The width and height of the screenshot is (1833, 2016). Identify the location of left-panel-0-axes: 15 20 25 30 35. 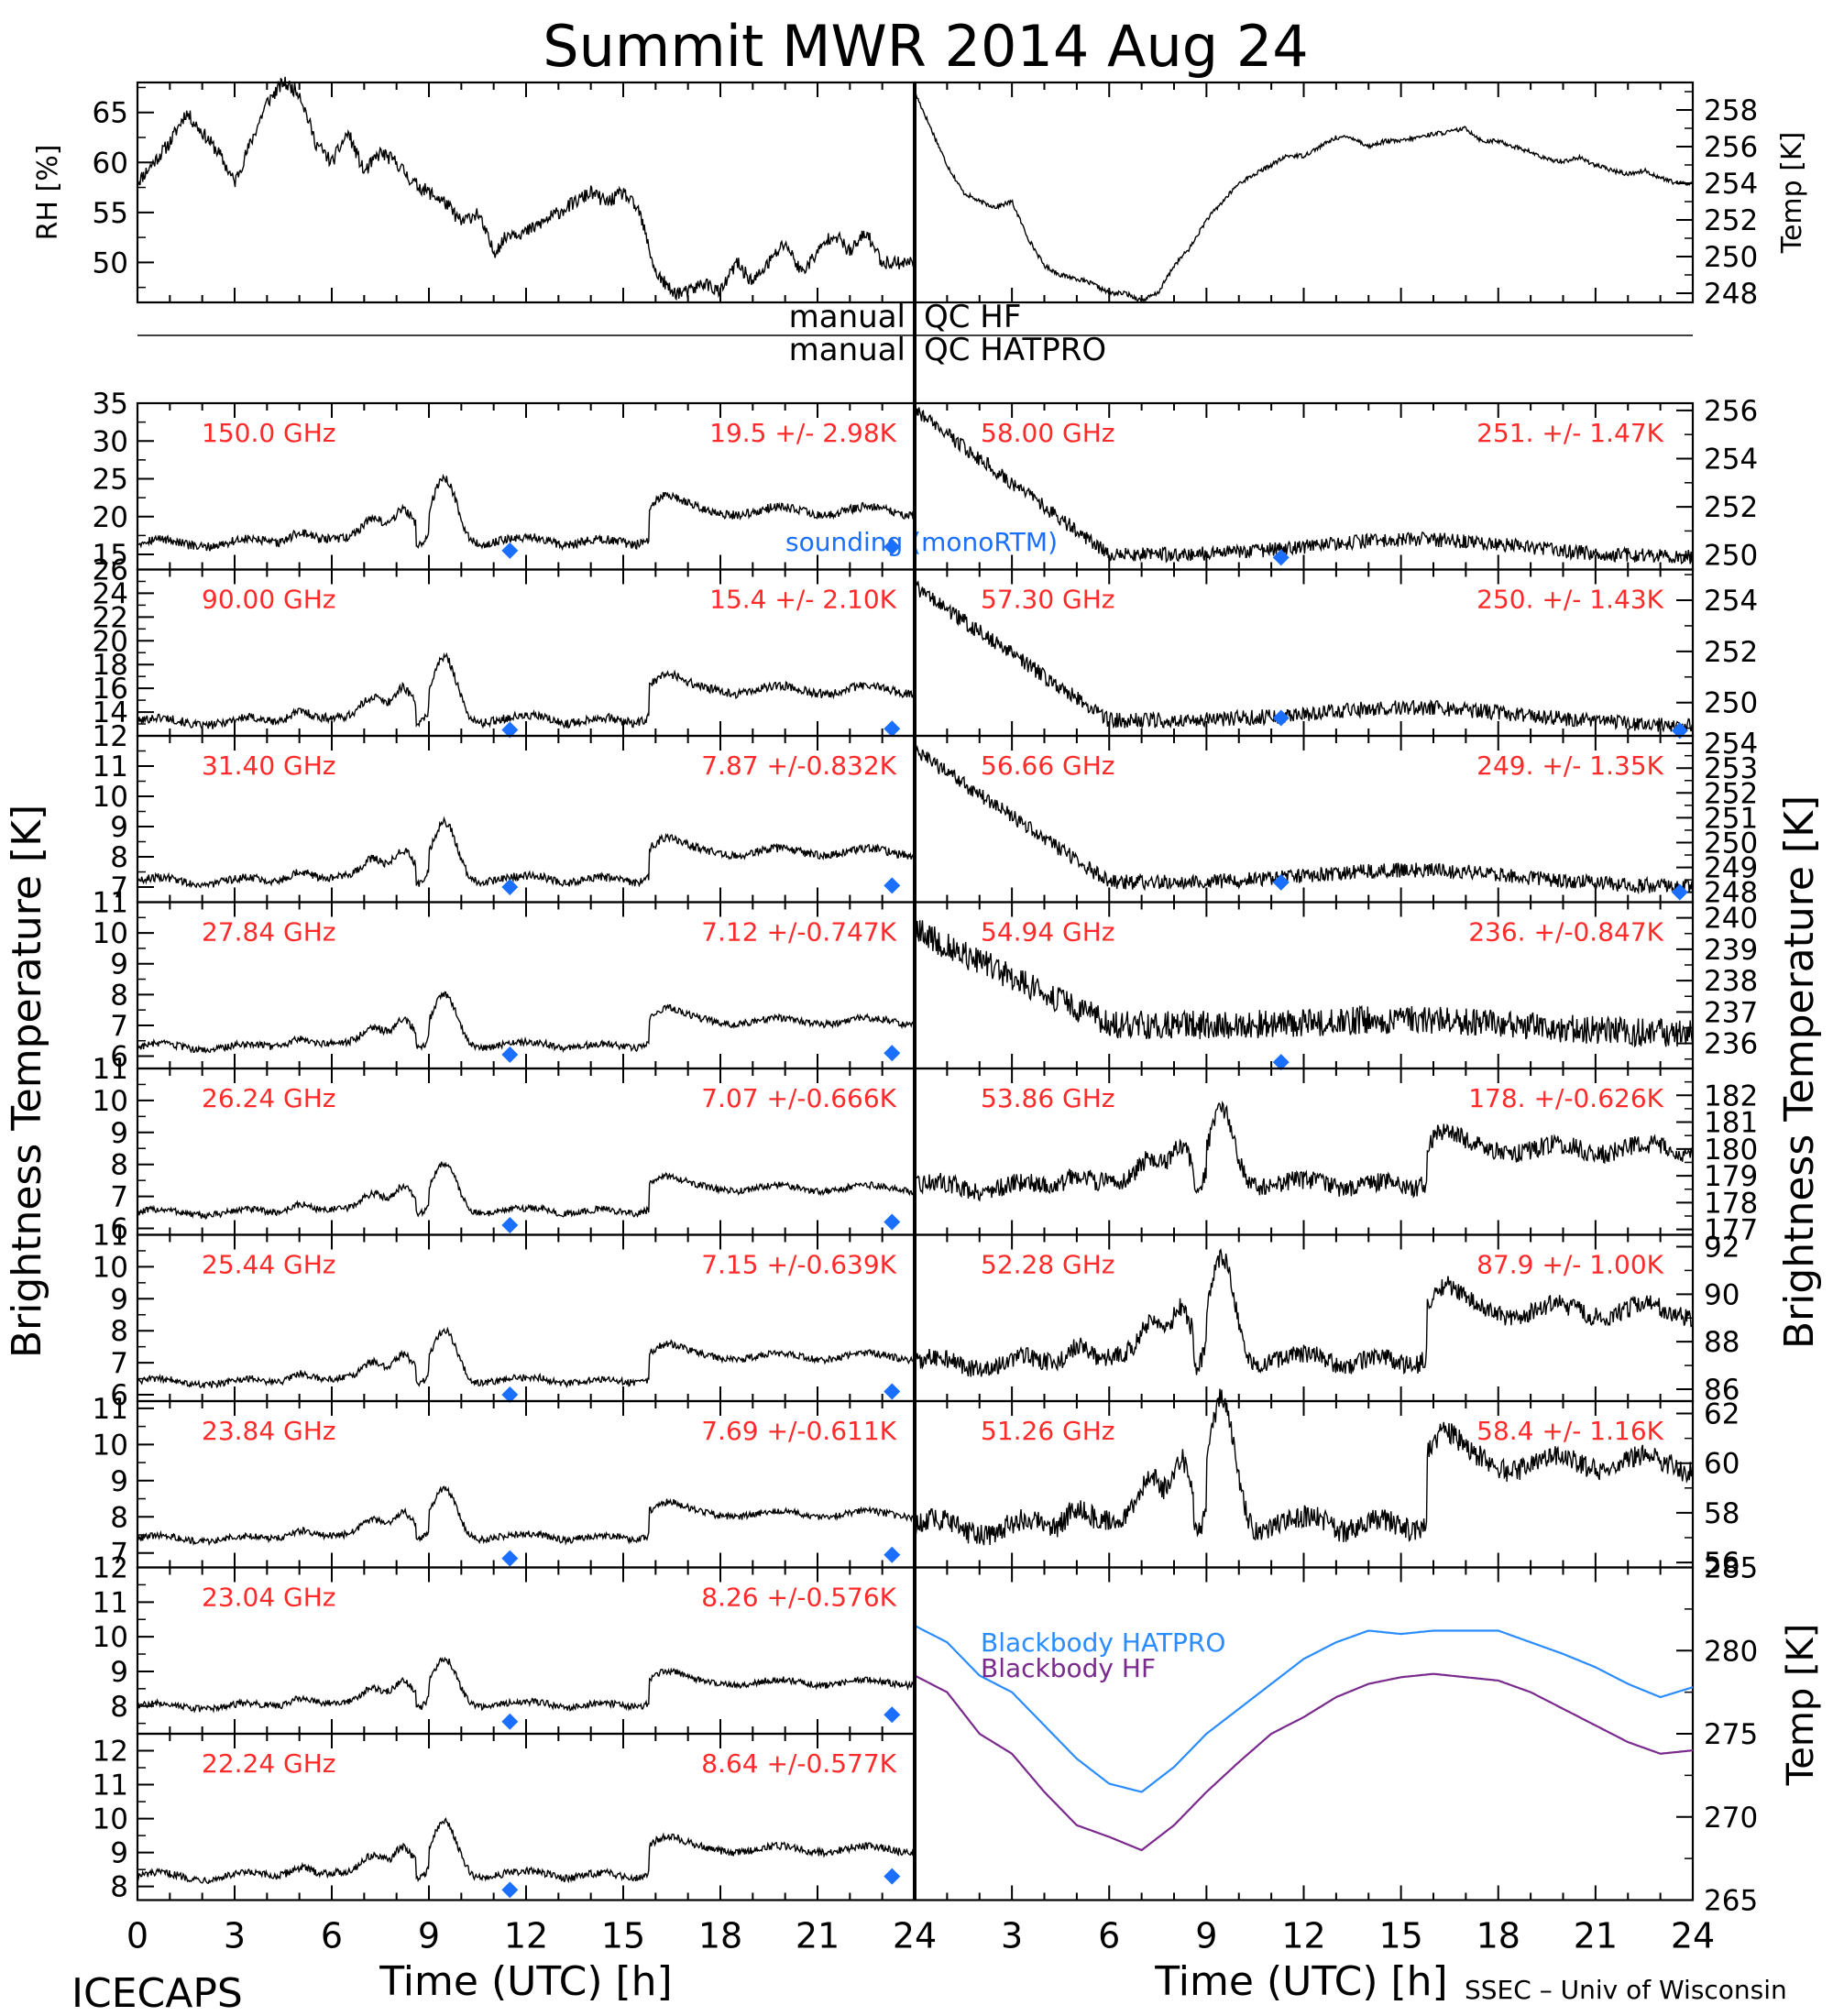
(504, 480).